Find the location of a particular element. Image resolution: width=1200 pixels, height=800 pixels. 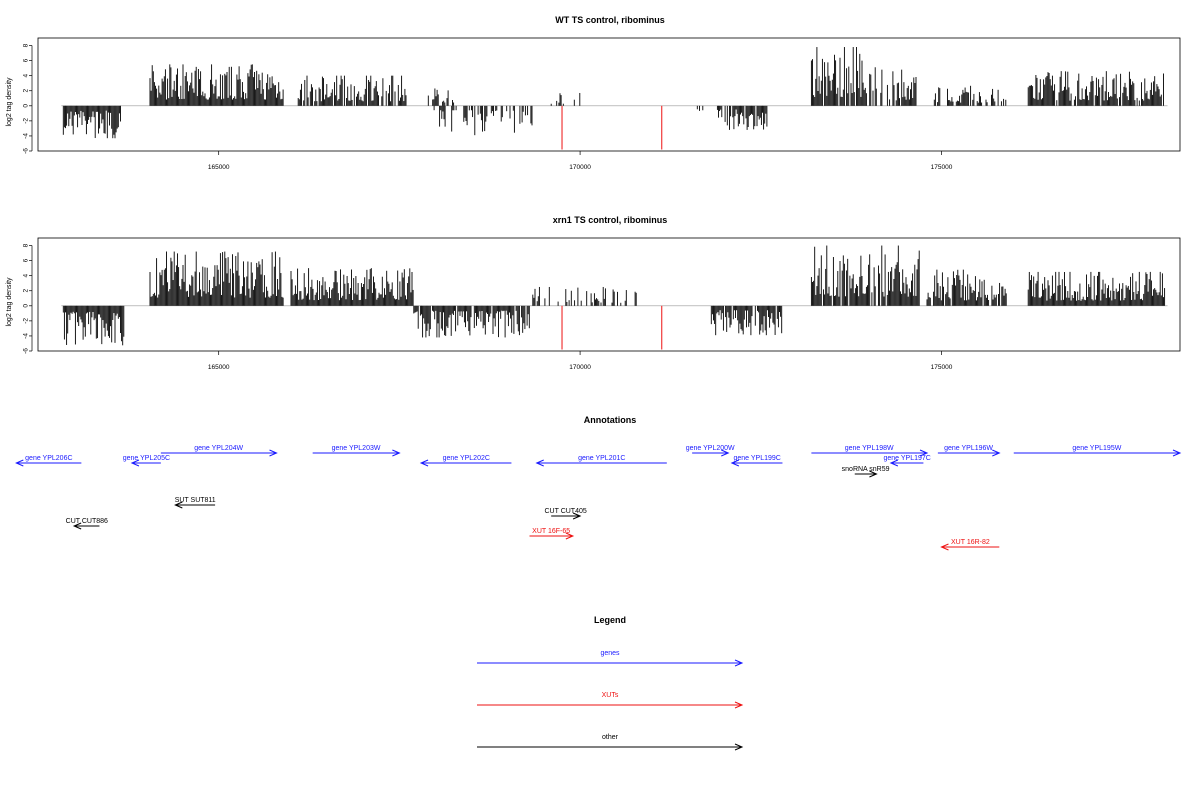

annotation-feature: gene YPL205C is located at coordinates (146, 461).